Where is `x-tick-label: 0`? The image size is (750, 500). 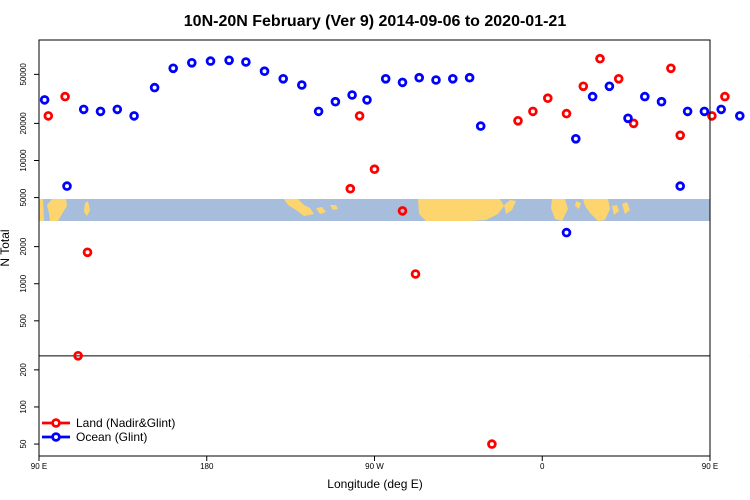 x-tick-label: 0 is located at coordinates (542, 466).